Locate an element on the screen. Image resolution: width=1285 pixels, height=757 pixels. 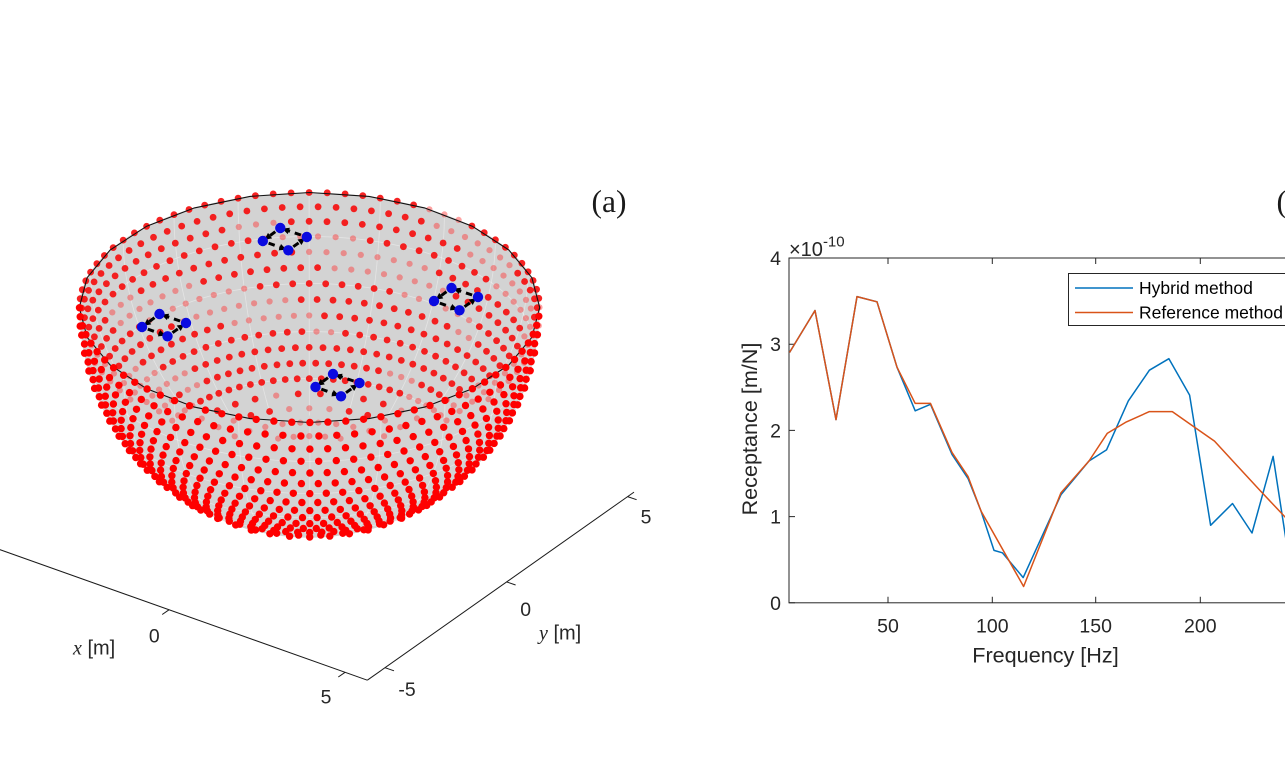
svg-text: 100 is located at coordinates (992, 627).